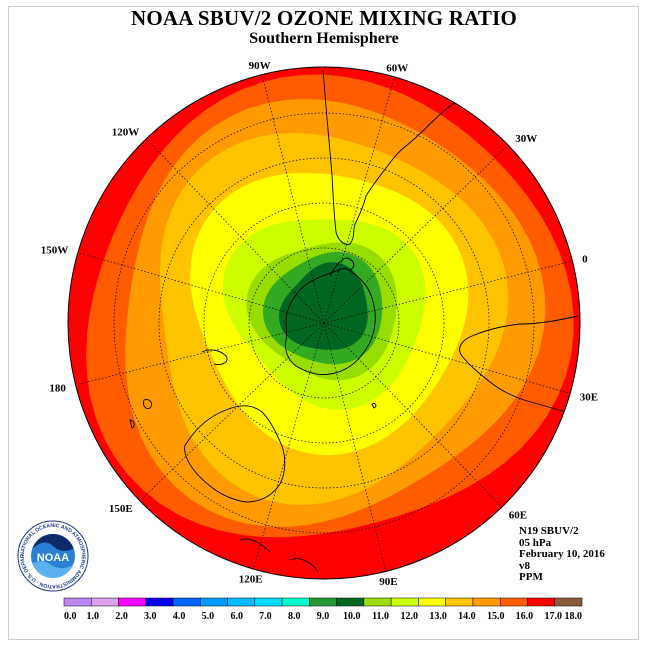 Image resolution: width=648 pixels, height=648 pixels. I want to click on colorbar-label: 17.0, so click(553, 616).